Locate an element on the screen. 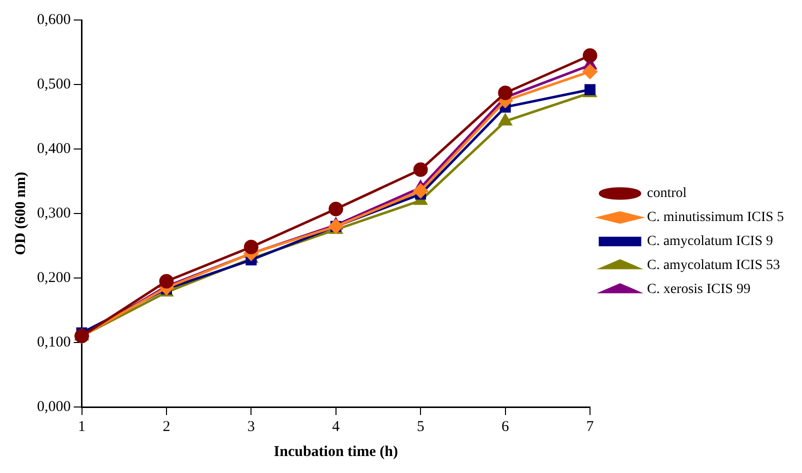 The image size is (802, 473). y-tick-label: 0,600 is located at coordinates (54, 20).